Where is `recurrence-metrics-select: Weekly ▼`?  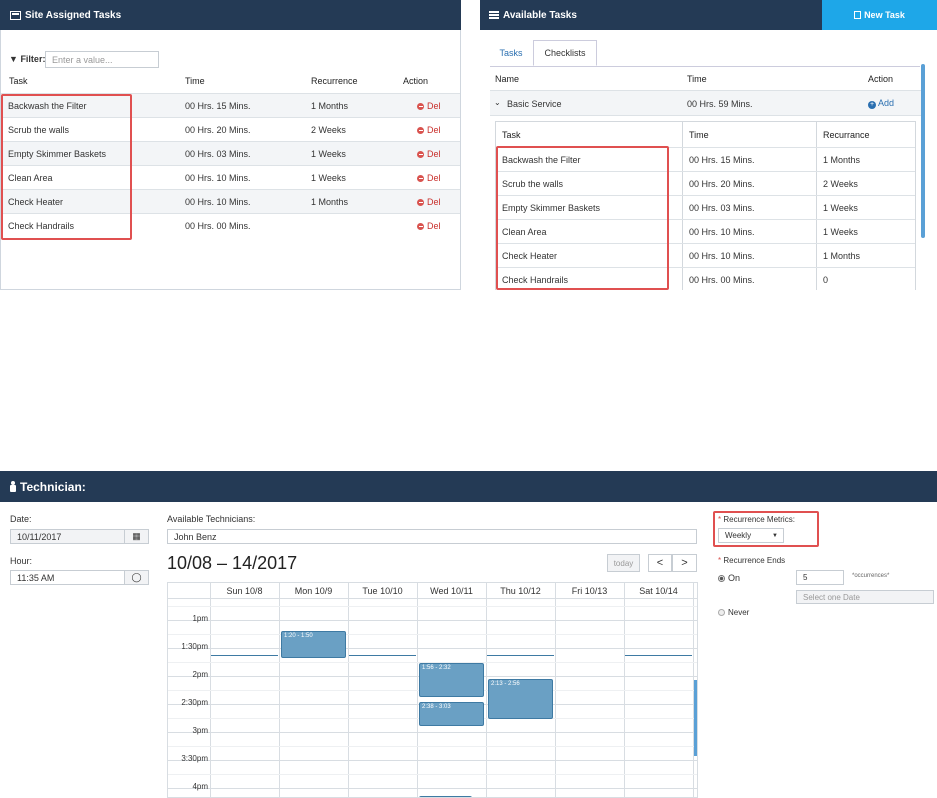 recurrence-metrics-select: Weekly ▼ is located at coordinates (751, 535).